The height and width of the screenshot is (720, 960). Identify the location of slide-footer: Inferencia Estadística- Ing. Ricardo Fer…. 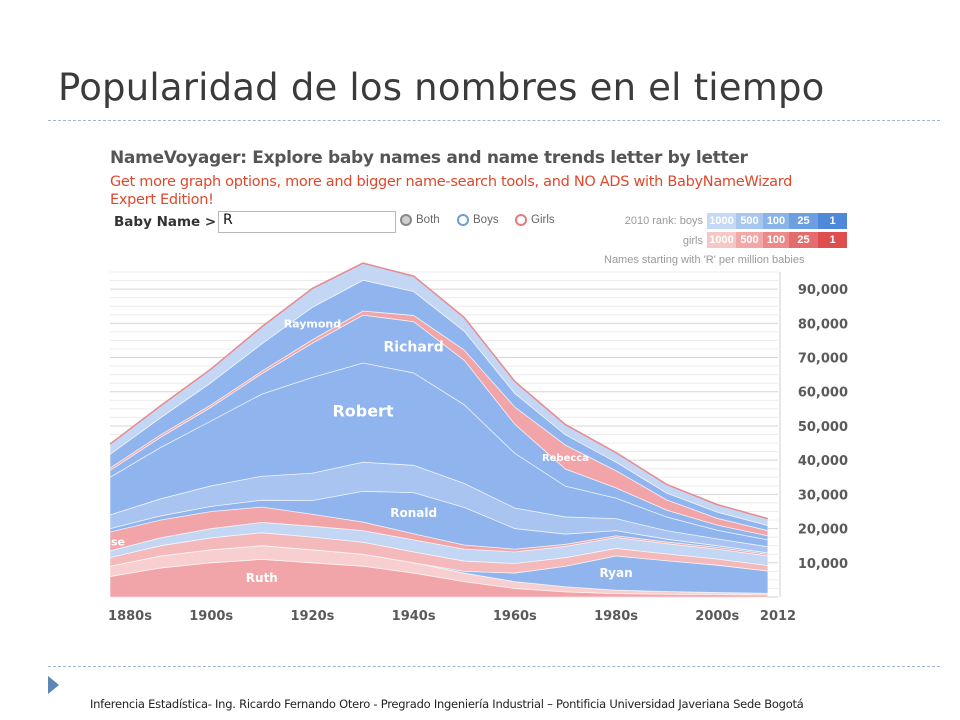
(447, 704).